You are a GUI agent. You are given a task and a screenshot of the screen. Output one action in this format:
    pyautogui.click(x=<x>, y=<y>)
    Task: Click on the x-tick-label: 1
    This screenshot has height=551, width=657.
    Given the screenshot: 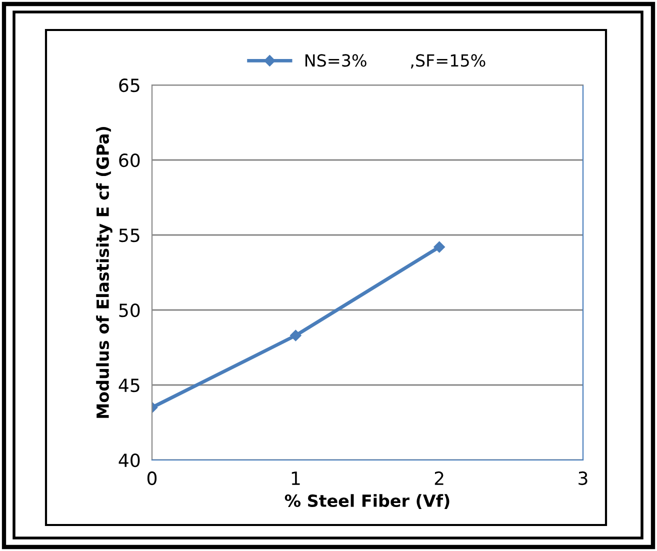 What is the action you would take?
    pyautogui.click(x=296, y=478)
    